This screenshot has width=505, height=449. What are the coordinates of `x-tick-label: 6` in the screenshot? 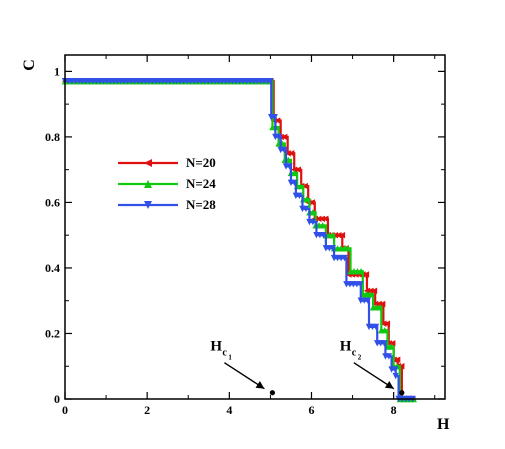 It's located at (311, 410).